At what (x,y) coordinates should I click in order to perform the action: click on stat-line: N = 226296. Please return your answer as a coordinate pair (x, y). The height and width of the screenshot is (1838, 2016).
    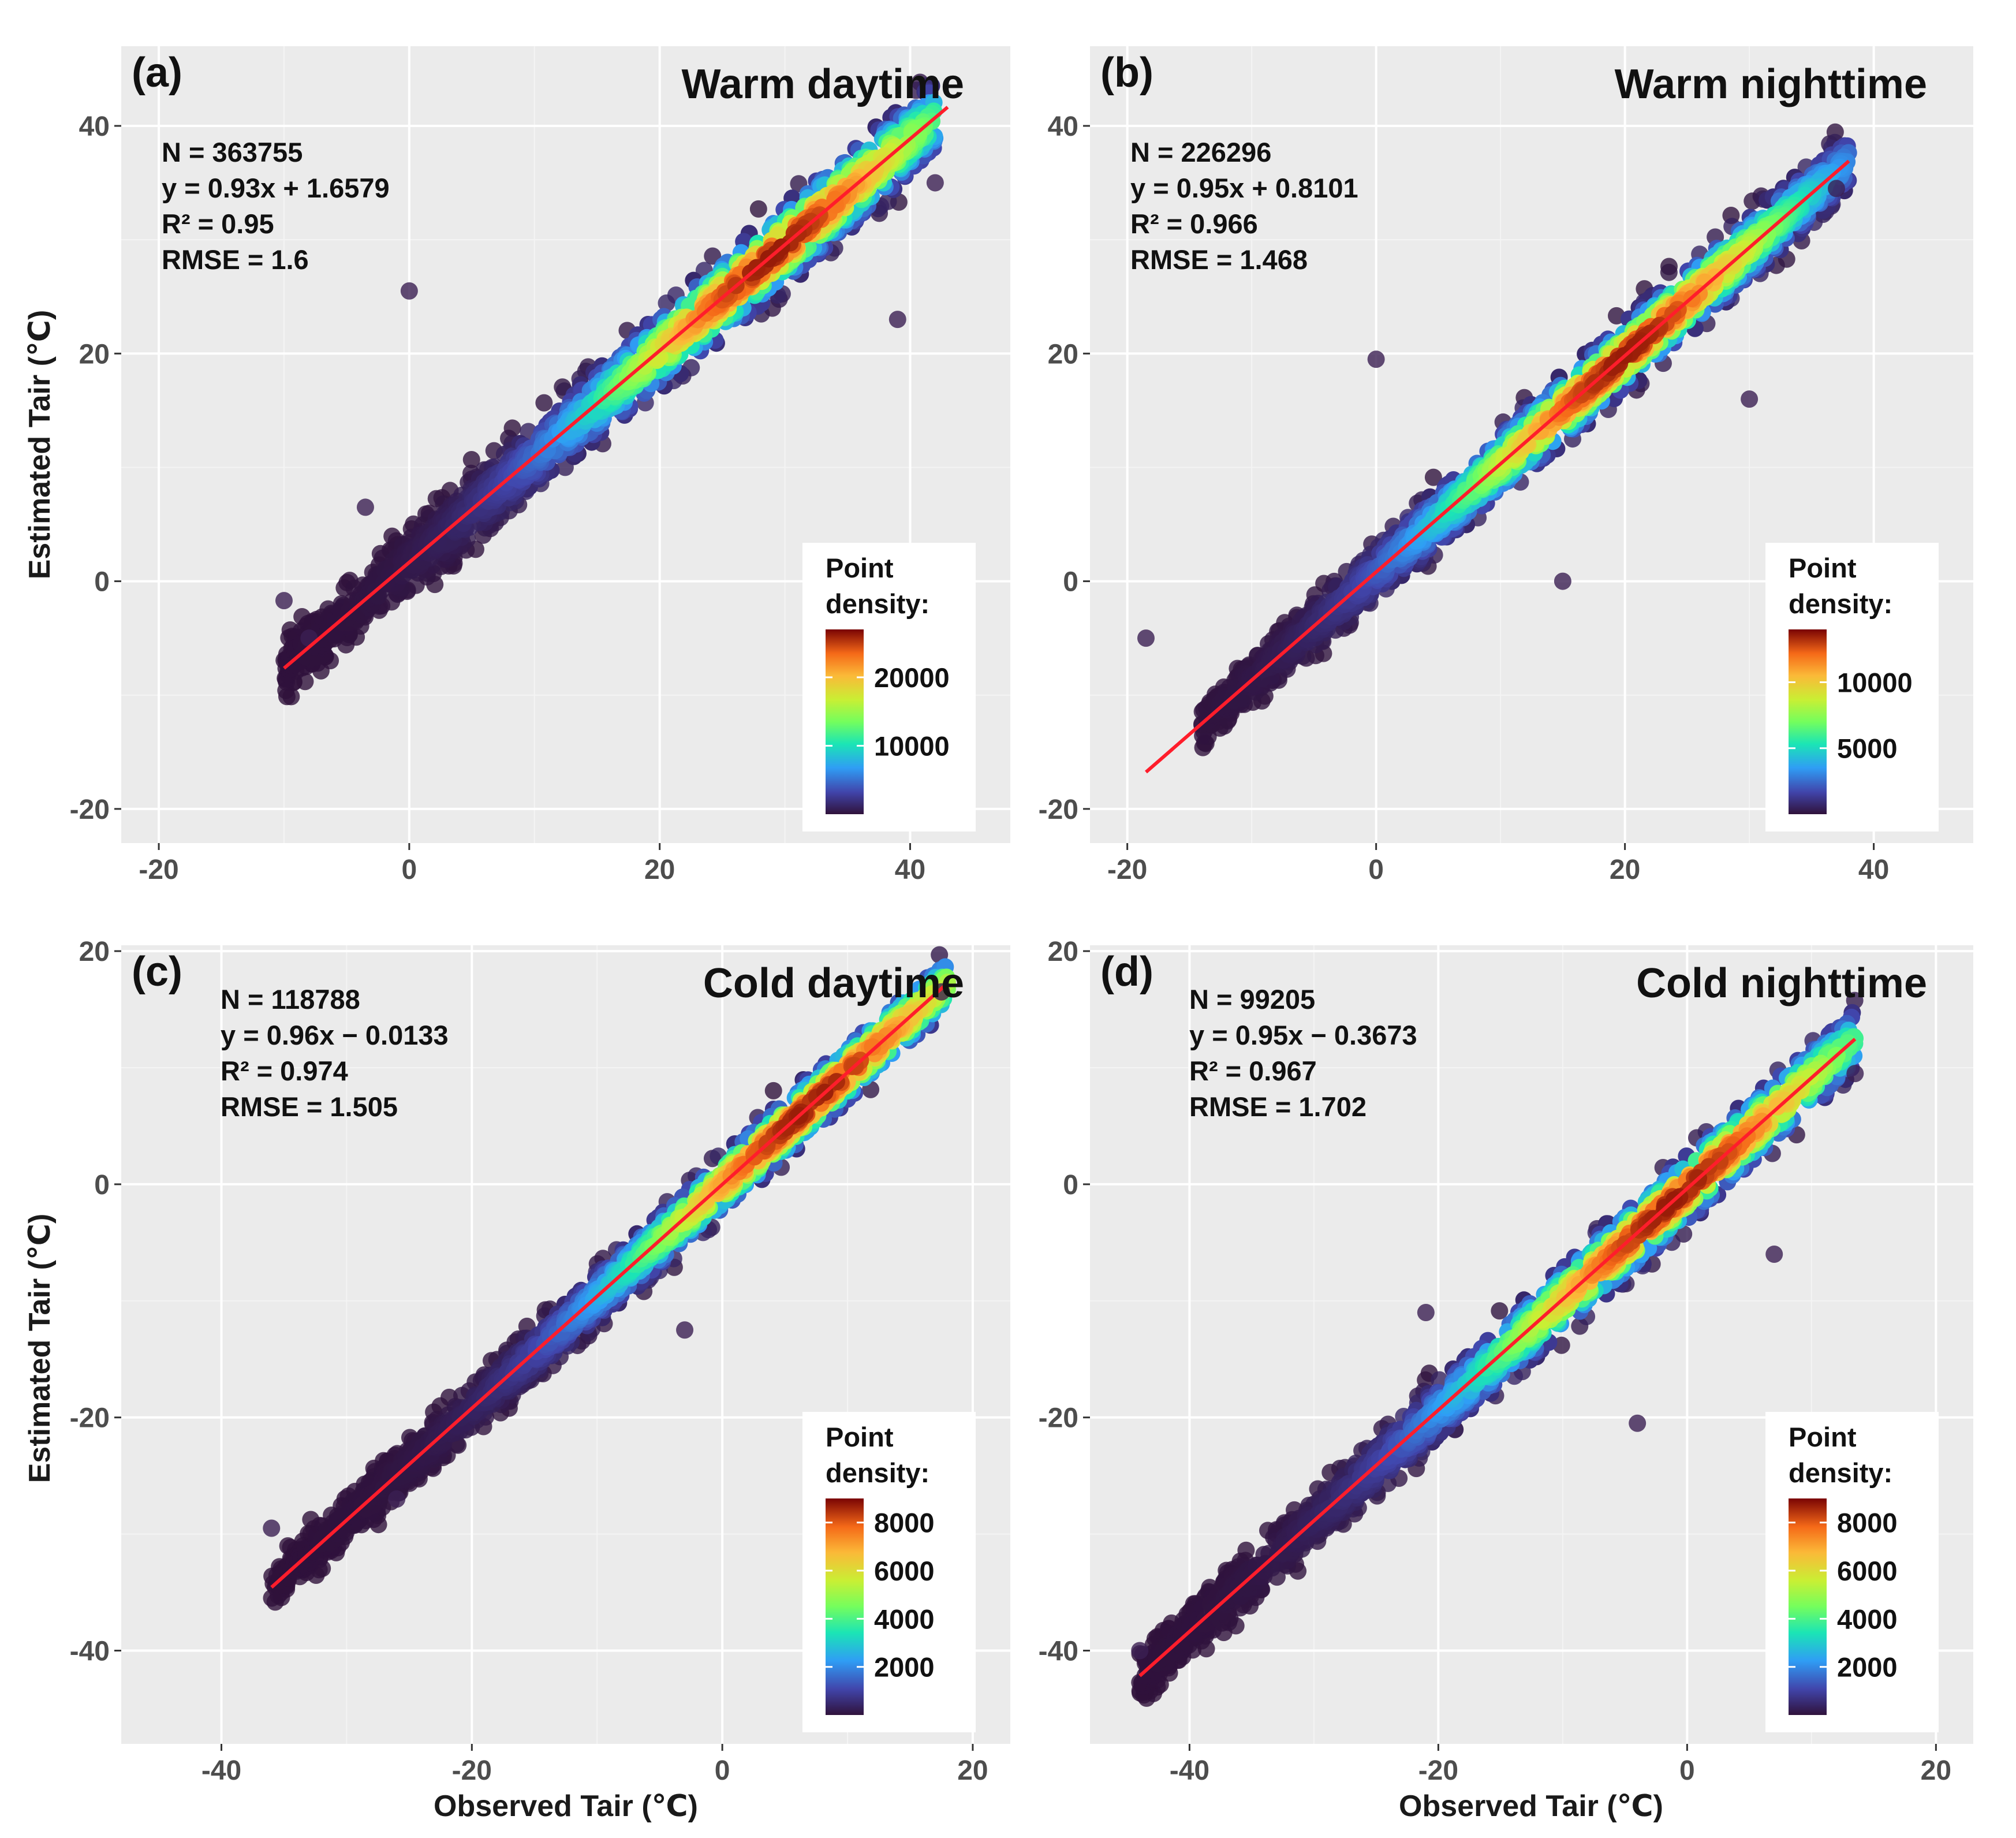
    Looking at the image, I should click on (1200, 152).